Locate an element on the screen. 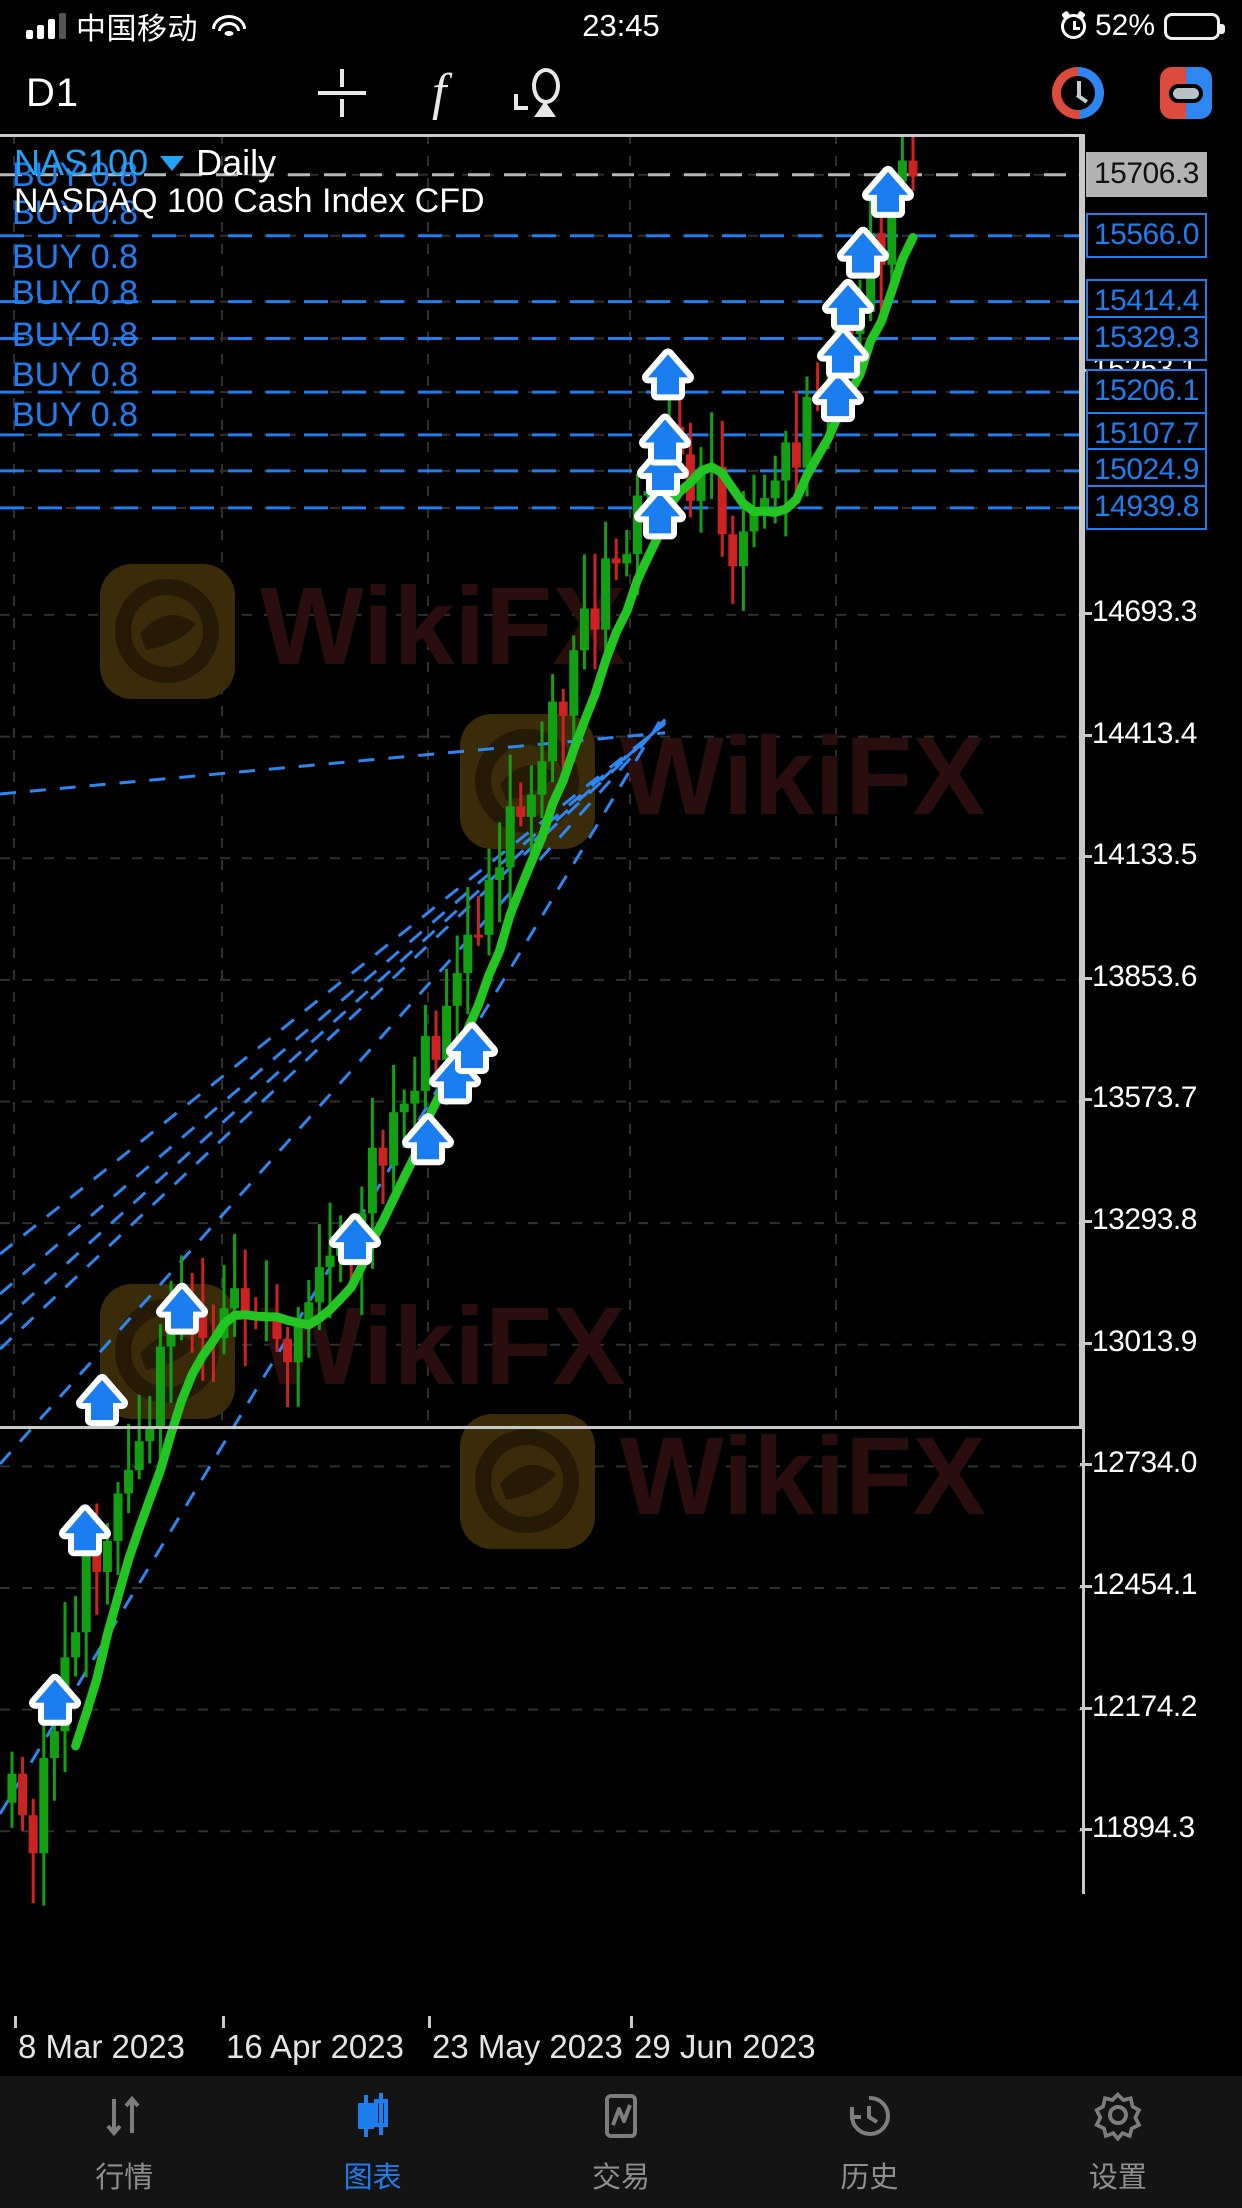 Image resolution: width=1242 pixels, height=2208 pixels. nav-label: 设置 is located at coordinates (1117, 2178).